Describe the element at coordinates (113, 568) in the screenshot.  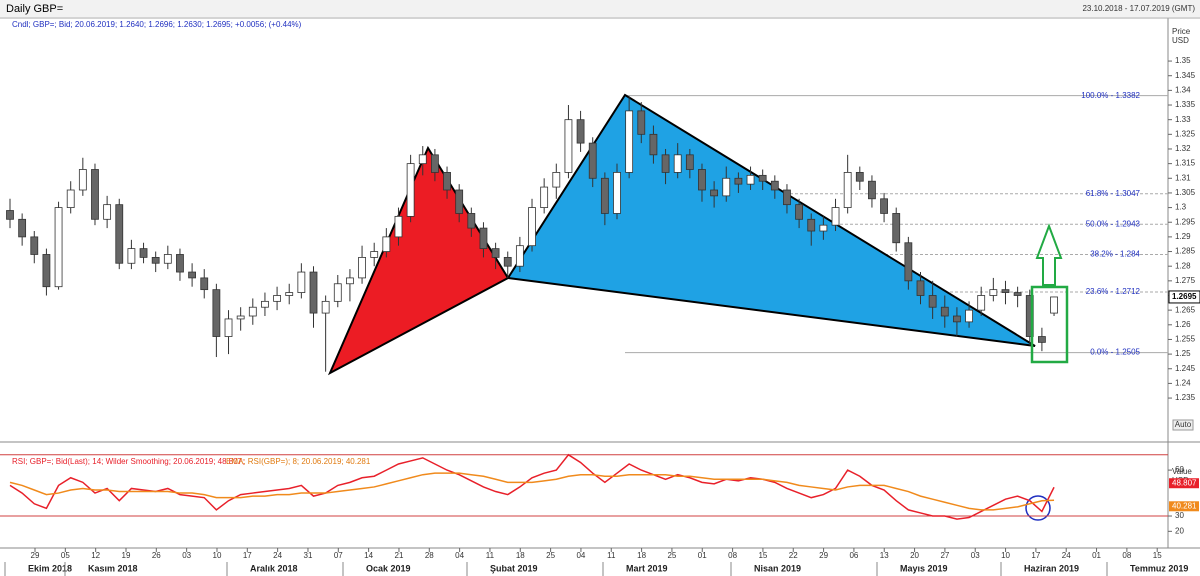
I see `x-month-label: Kasım 2018` at that location.